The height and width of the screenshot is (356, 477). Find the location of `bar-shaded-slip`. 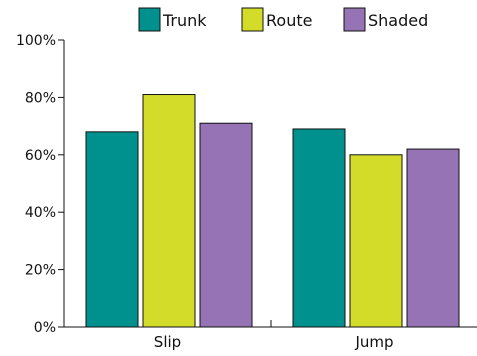

bar-shaded-slip is located at coordinates (226, 225).